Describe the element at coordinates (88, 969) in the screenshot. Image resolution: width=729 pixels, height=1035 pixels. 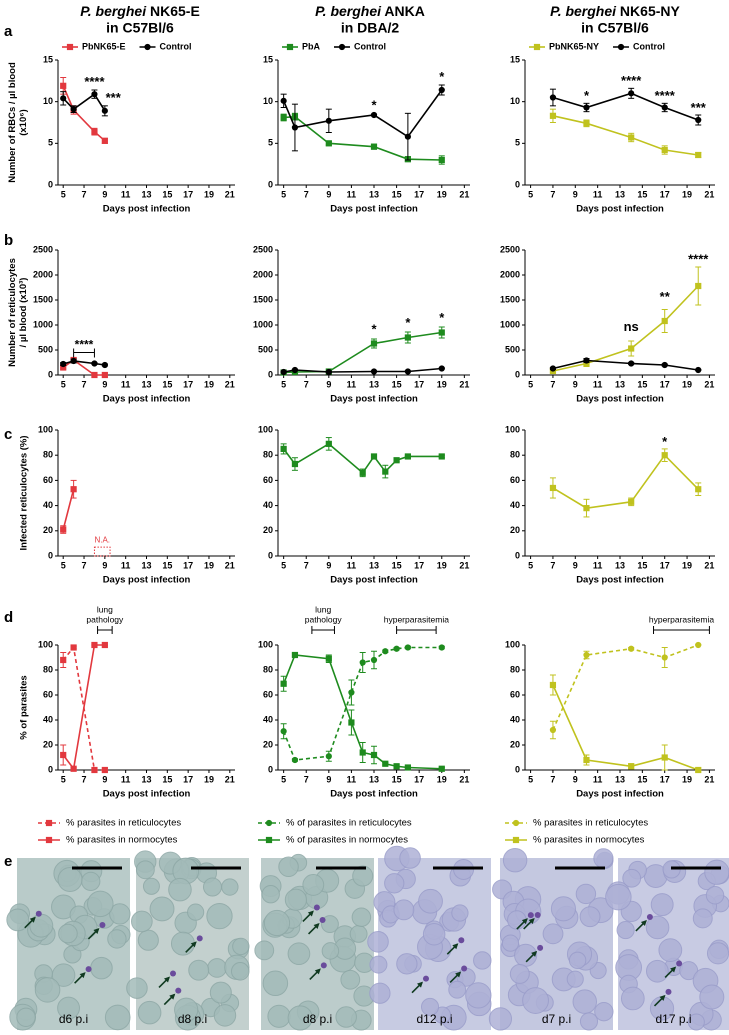
I see `parasite` at that location.